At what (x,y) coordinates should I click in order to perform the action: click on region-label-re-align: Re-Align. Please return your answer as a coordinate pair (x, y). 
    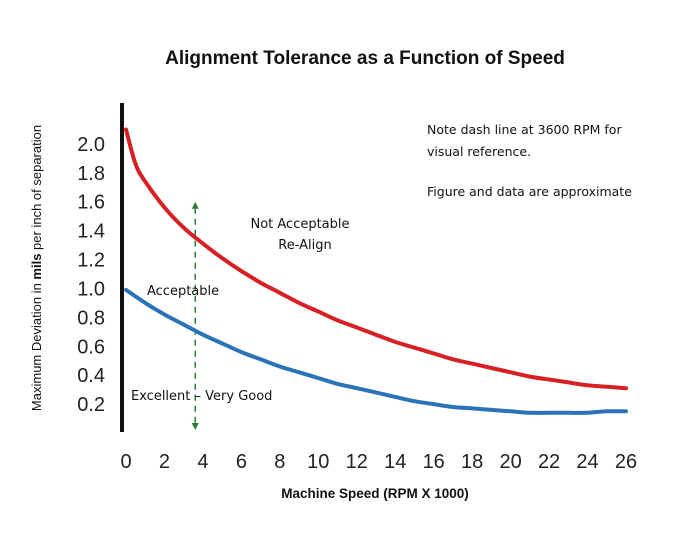
    Looking at the image, I should click on (304, 245).